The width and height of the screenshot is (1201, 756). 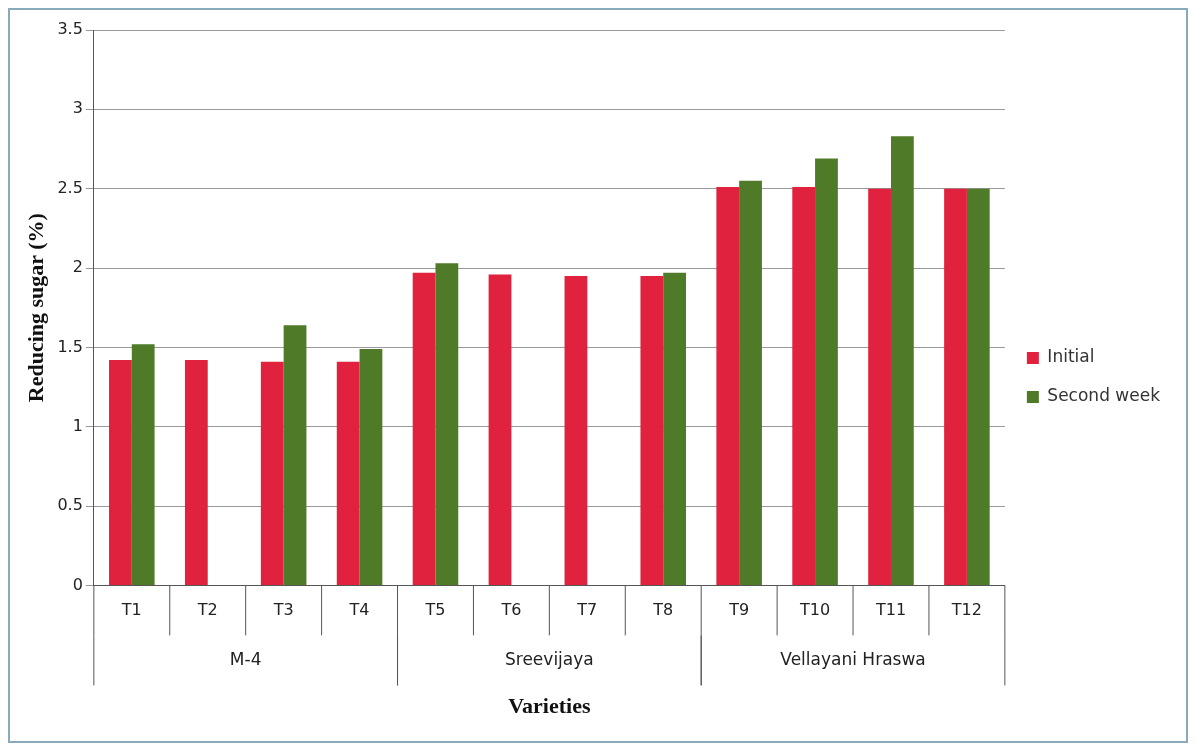 What do you see at coordinates (1104, 395) in the screenshot?
I see `legend-label: Second week` at bounding box center [1104, 395].